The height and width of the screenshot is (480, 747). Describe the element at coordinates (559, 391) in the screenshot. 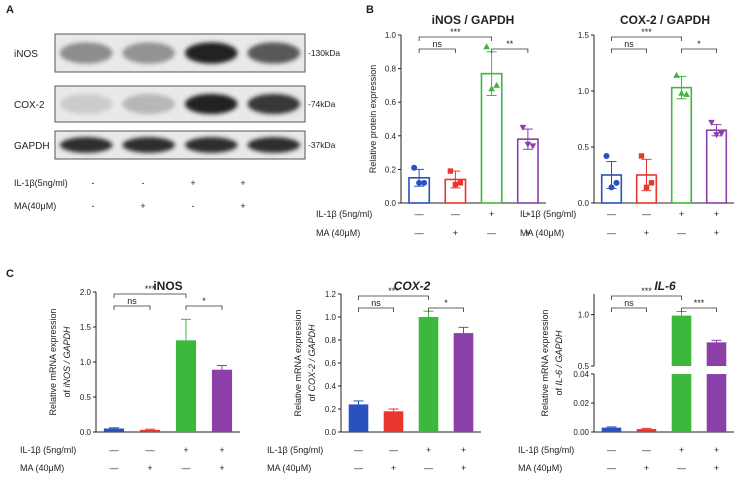

I see `y-axis-label-of: of` at that location.